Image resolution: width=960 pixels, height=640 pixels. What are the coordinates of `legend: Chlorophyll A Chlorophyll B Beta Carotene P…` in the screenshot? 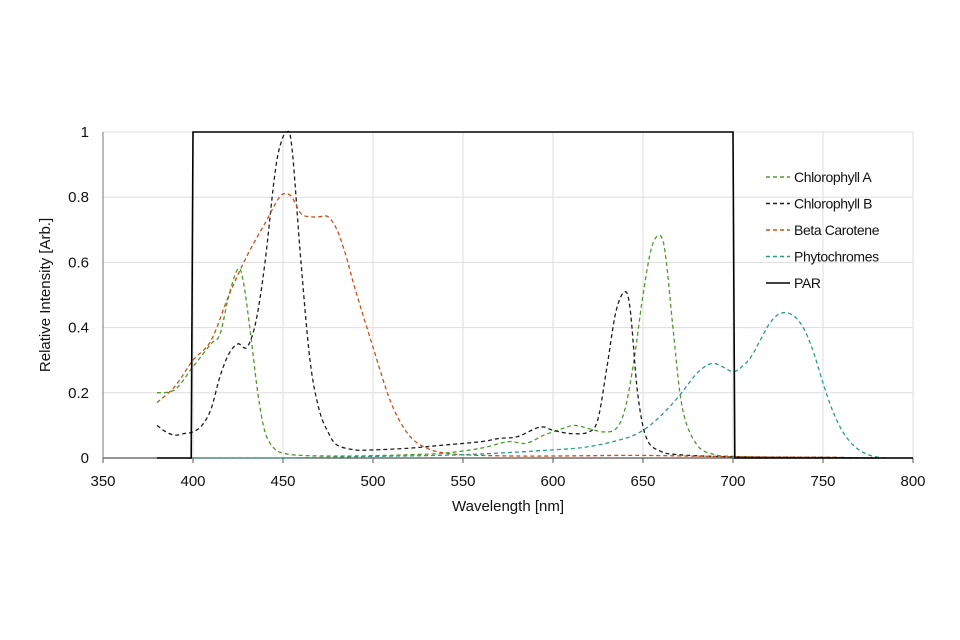 It's located at (823, 230).